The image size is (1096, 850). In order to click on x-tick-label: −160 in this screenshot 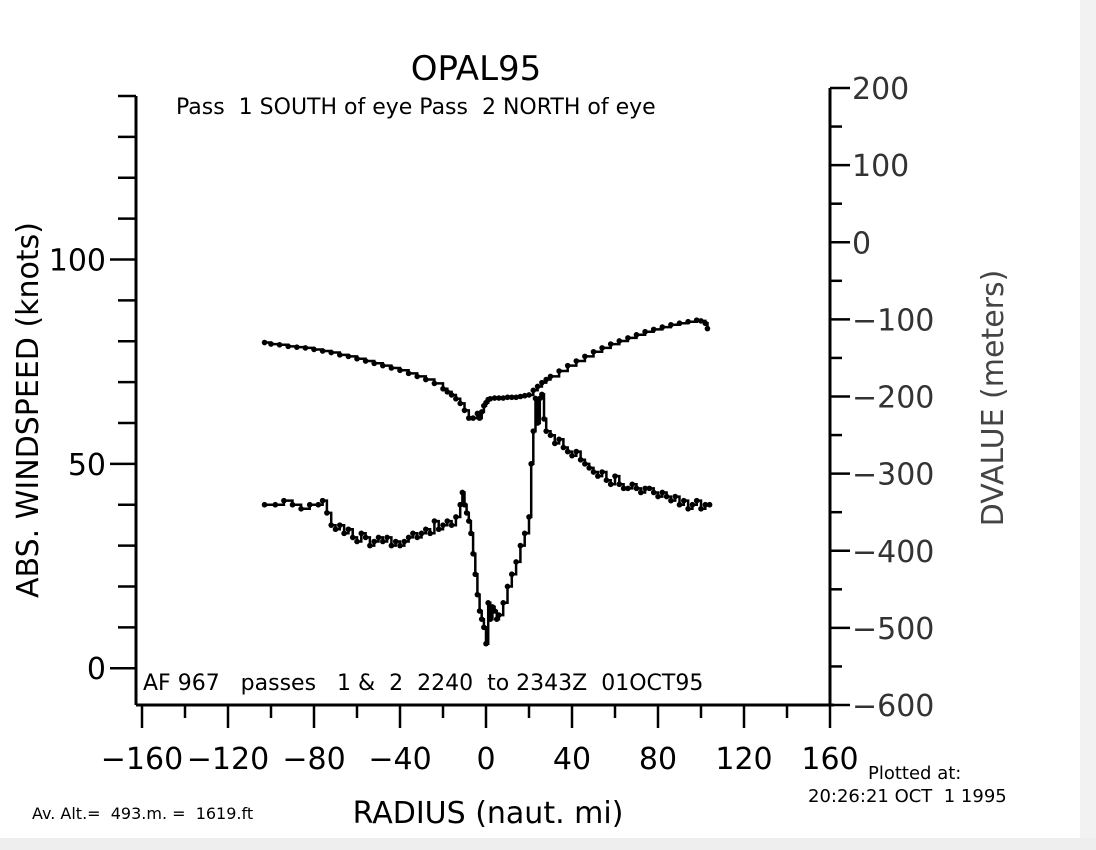, I will do `click(142, 759)`.